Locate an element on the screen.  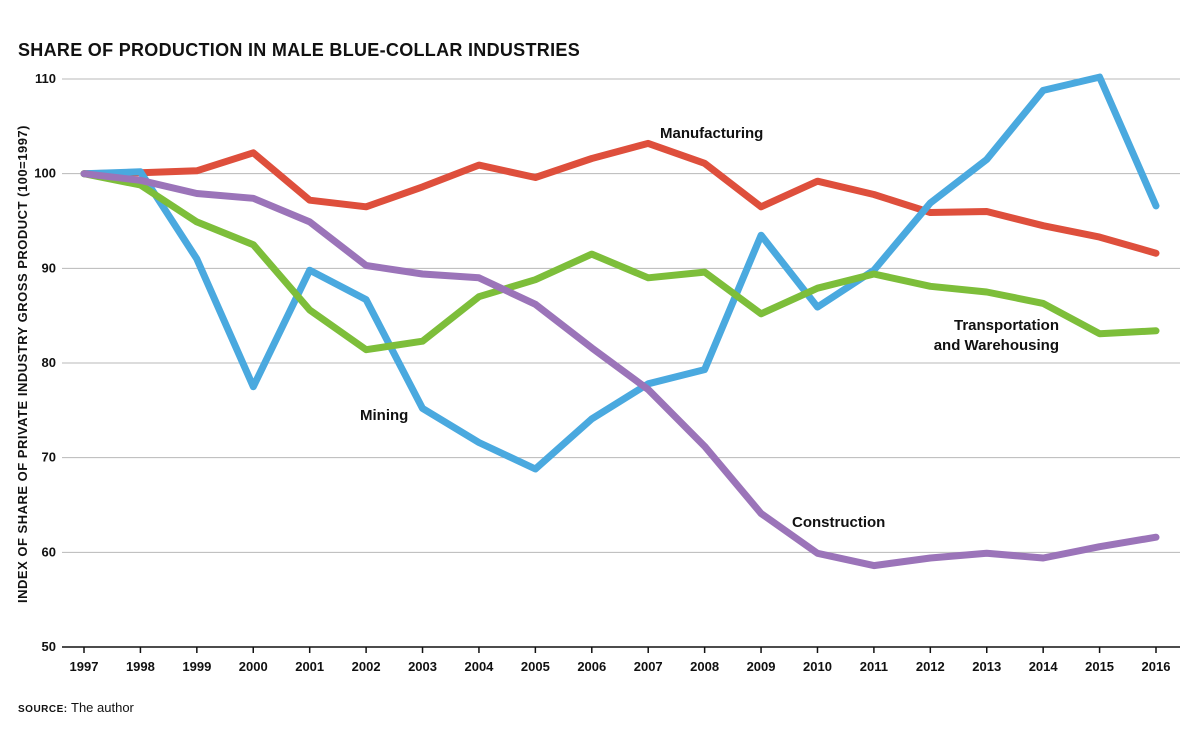
x-tick-label: 1998 is located at coordinates (140, 666).